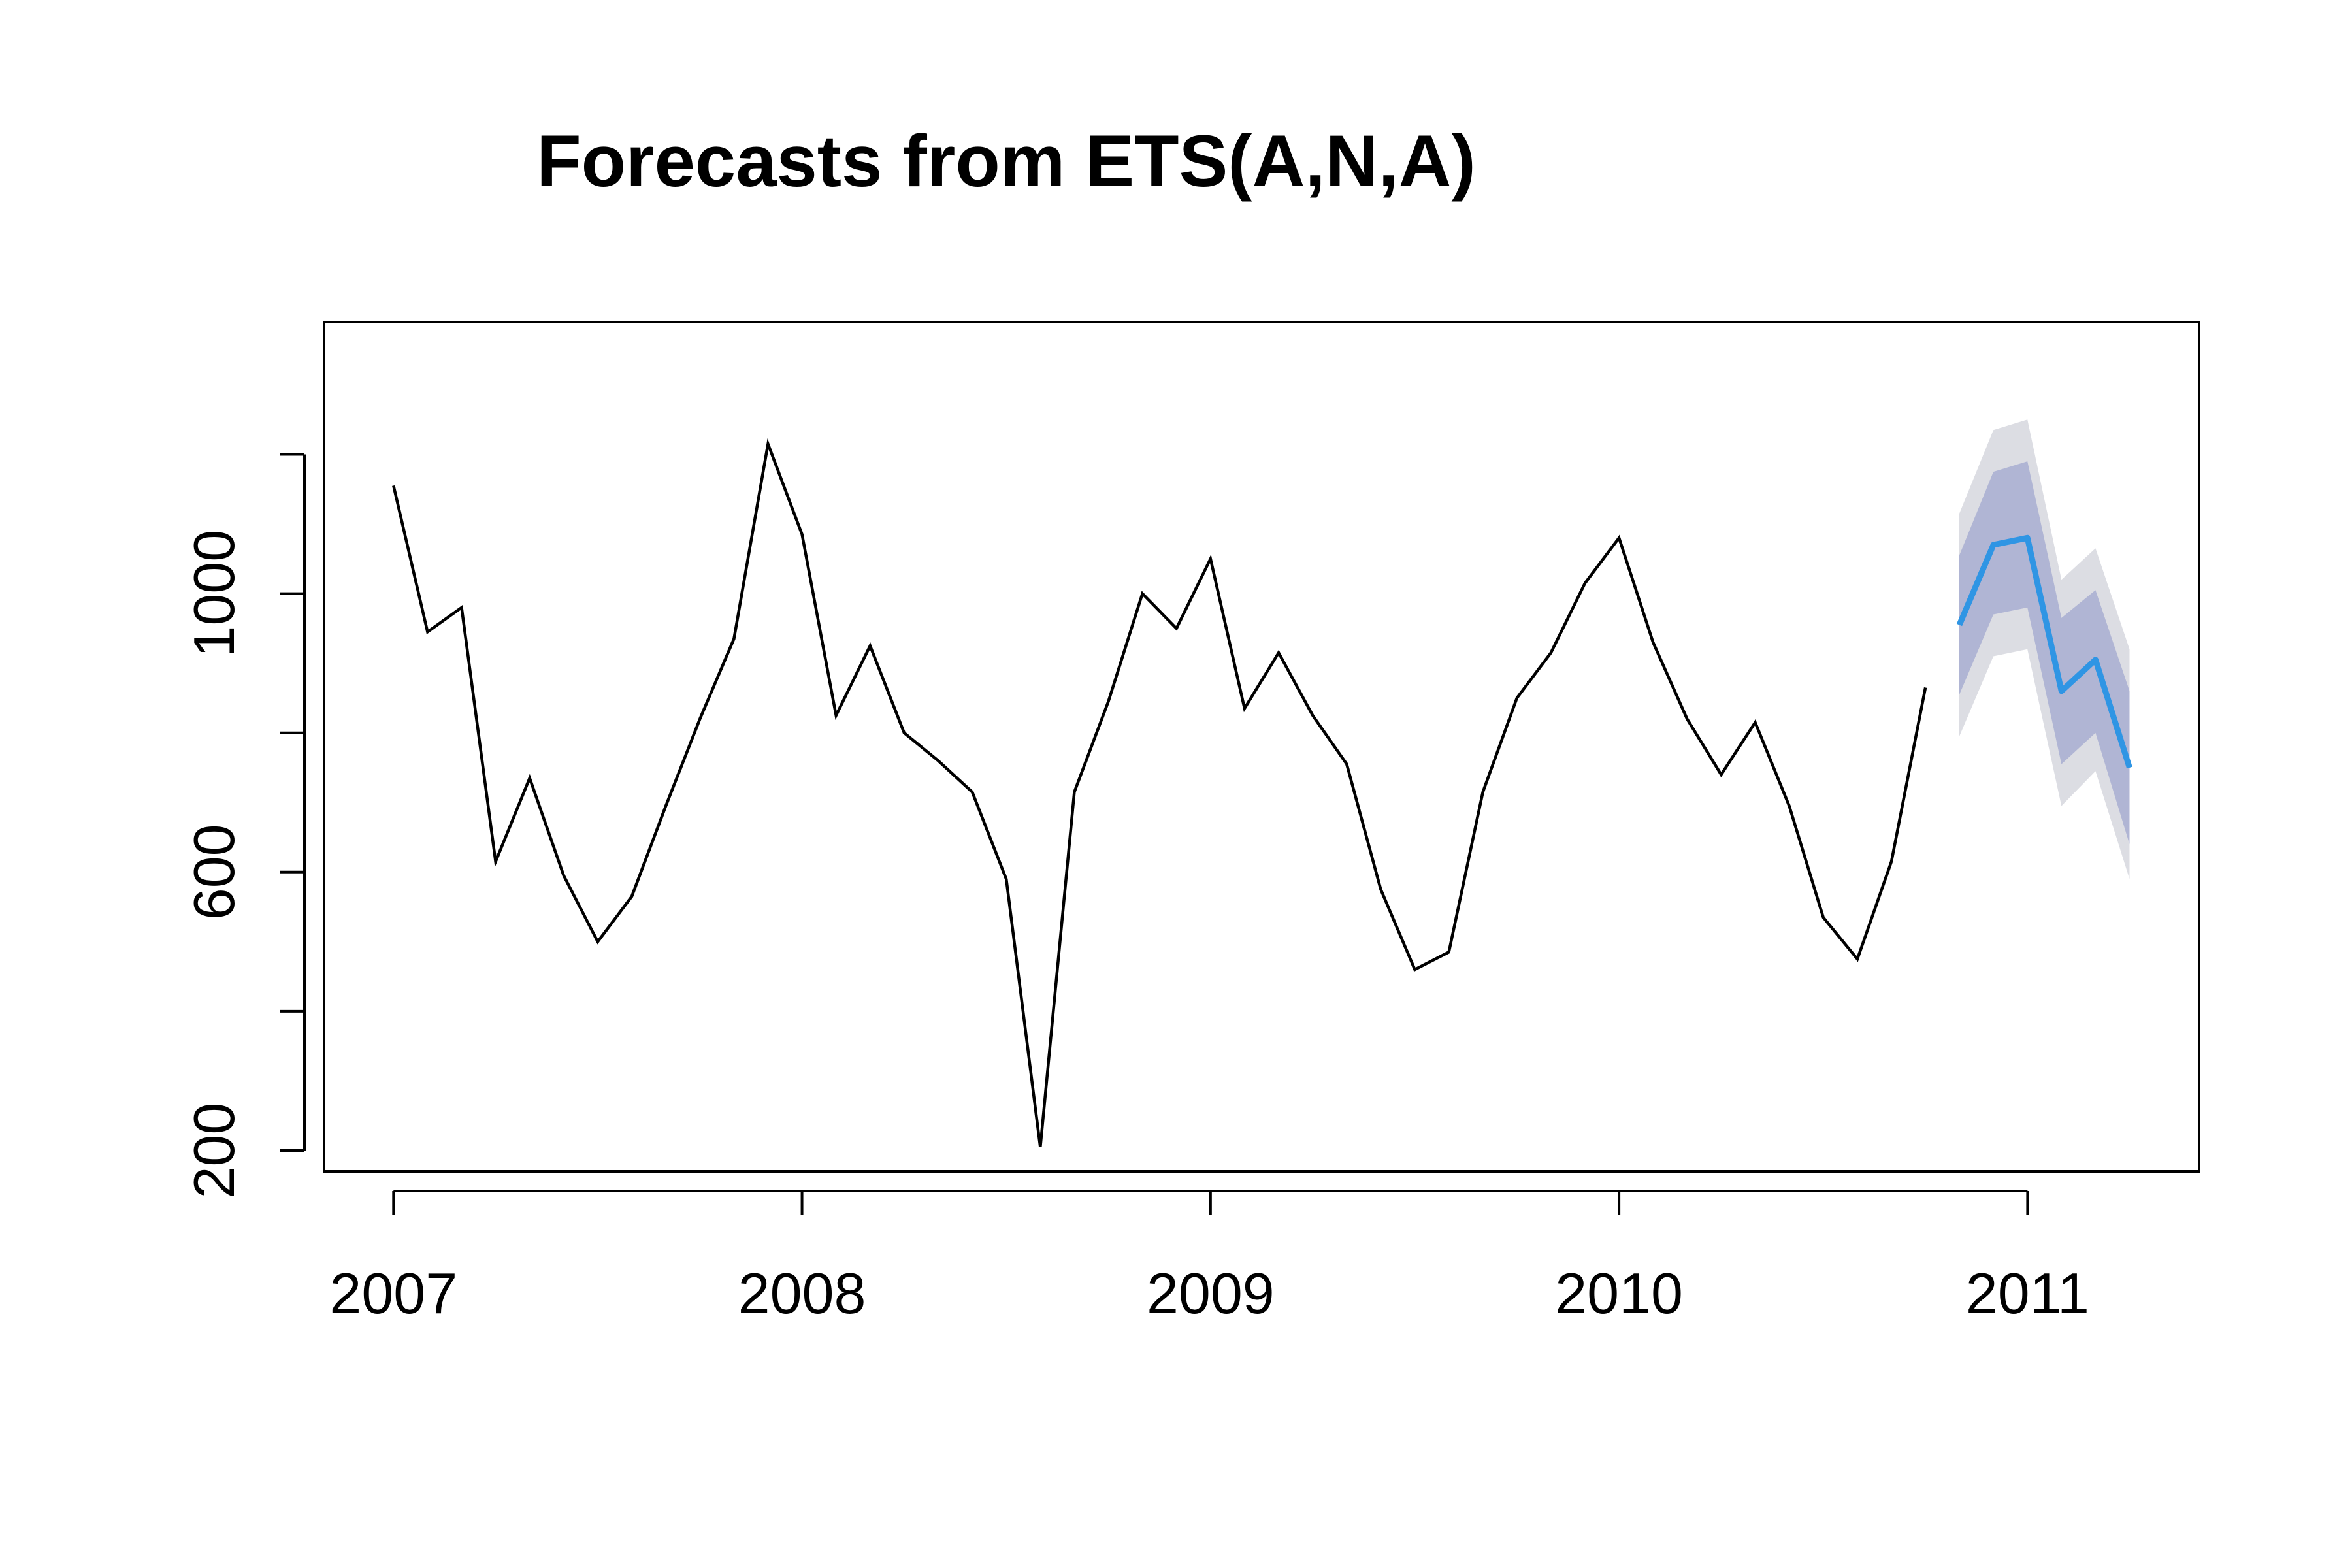  Describe the element at coordinates (1209, 1258) in the screenshot. I see `x-axis: 2007 2008 2009 2010 2011` at that location.